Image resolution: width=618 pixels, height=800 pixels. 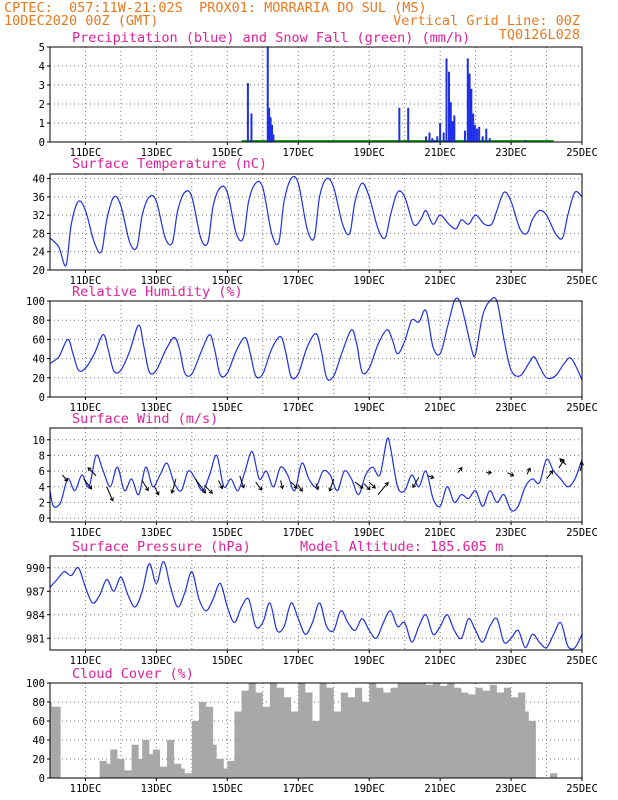 I want to click on header-model-id: TQ0126L028, so click(x=539, y=35).